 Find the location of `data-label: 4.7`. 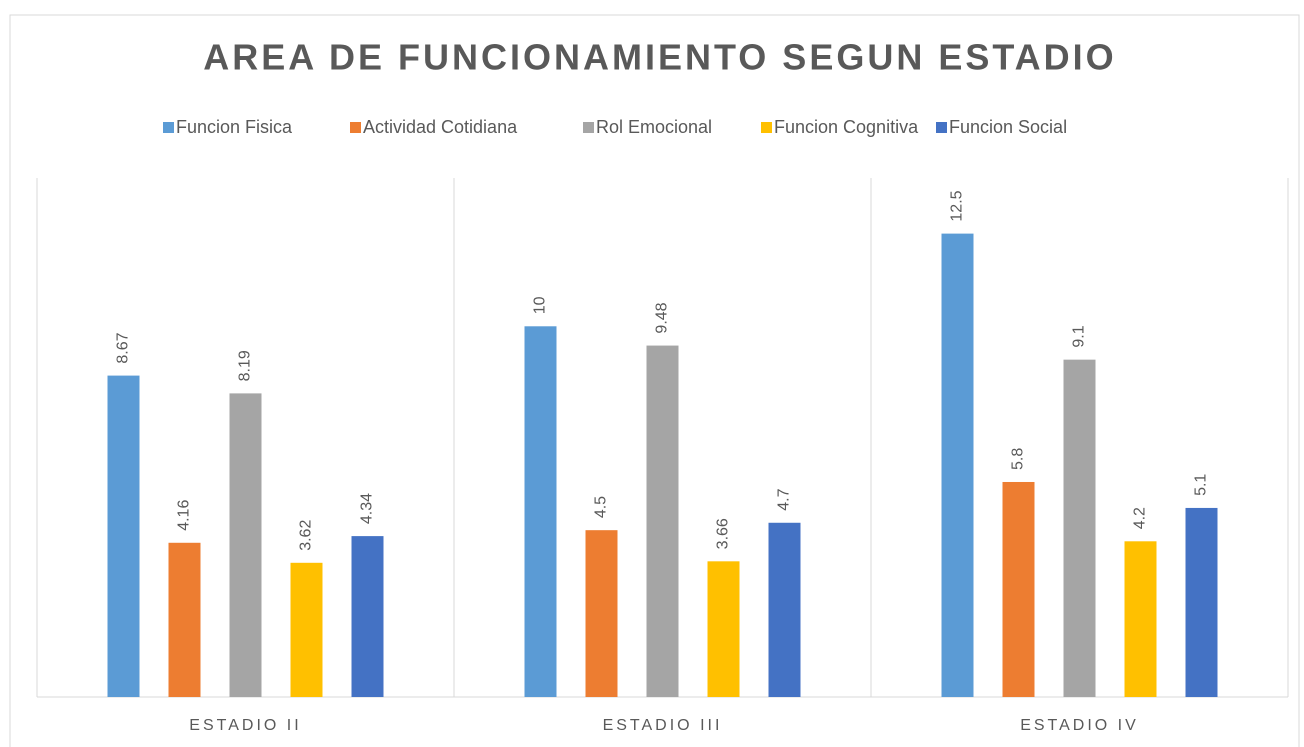

data-label: 4.7 is located at coordinates (784, 499).